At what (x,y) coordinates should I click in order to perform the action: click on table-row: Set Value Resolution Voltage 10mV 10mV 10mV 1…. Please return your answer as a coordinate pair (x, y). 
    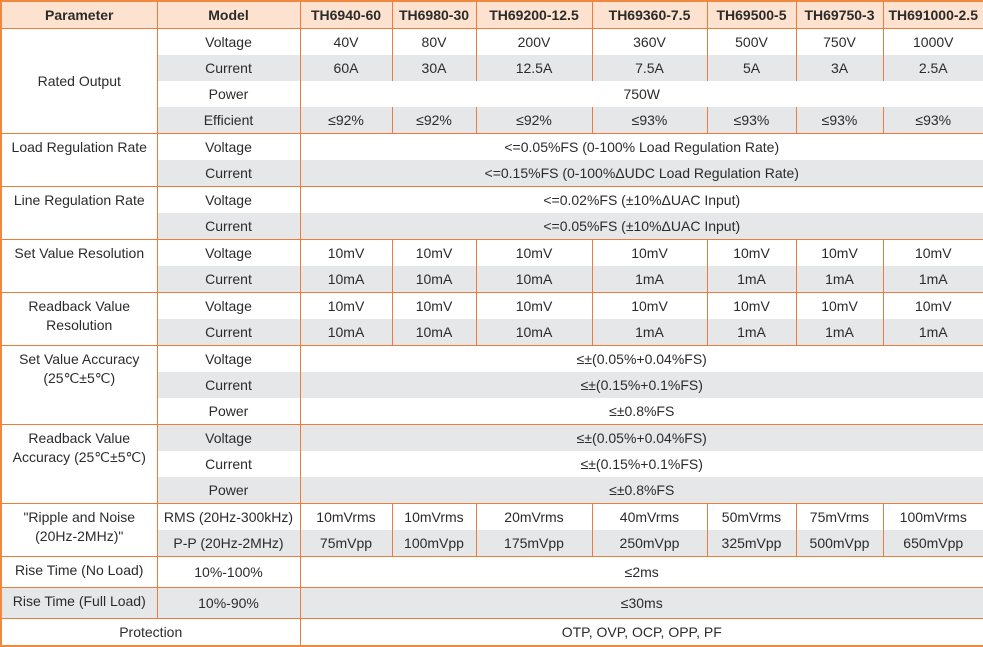
    Looking at the image, I should click on (491, 266).